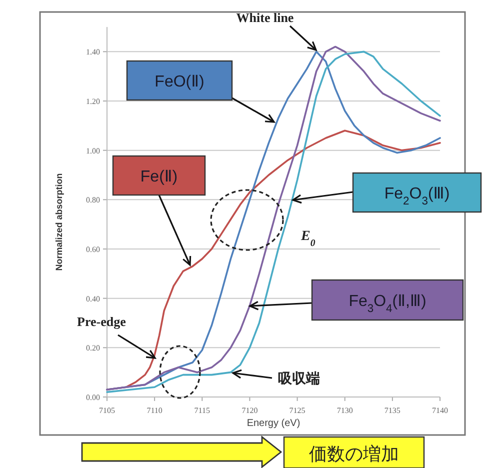 This screenshot has width=500, height=468. I want to click on text: Fe$_{3}$O$_{4}$(Ⅱ,Ⅲ), so click(387, 304).